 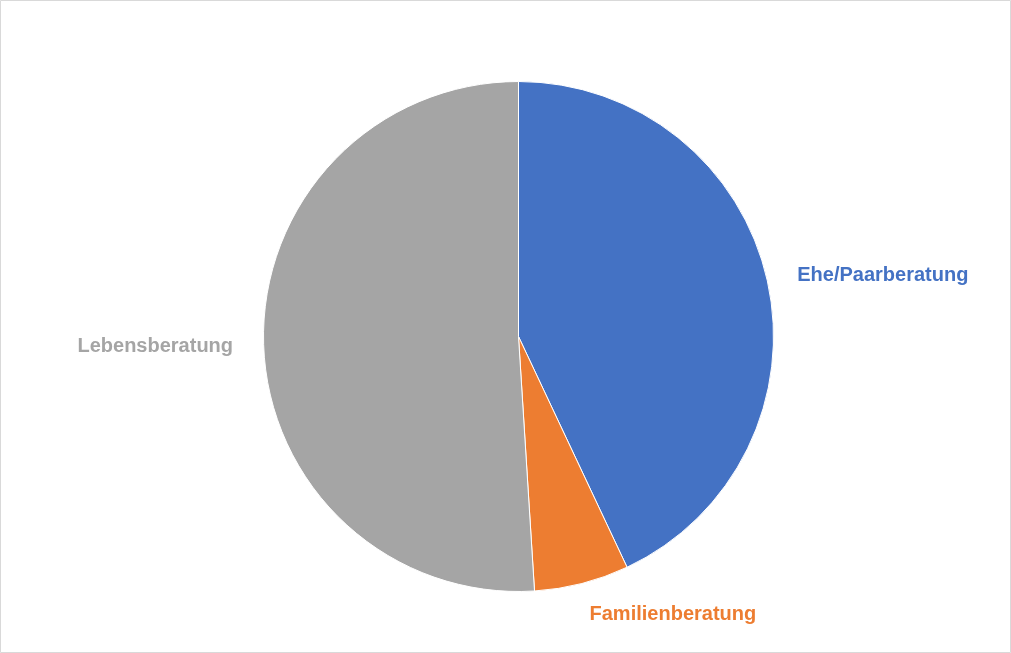 What do you see at coordinates (155, 345) in the screenshot?
I see `slice-label: Lebensberatung` at bounding box center [155, 345].